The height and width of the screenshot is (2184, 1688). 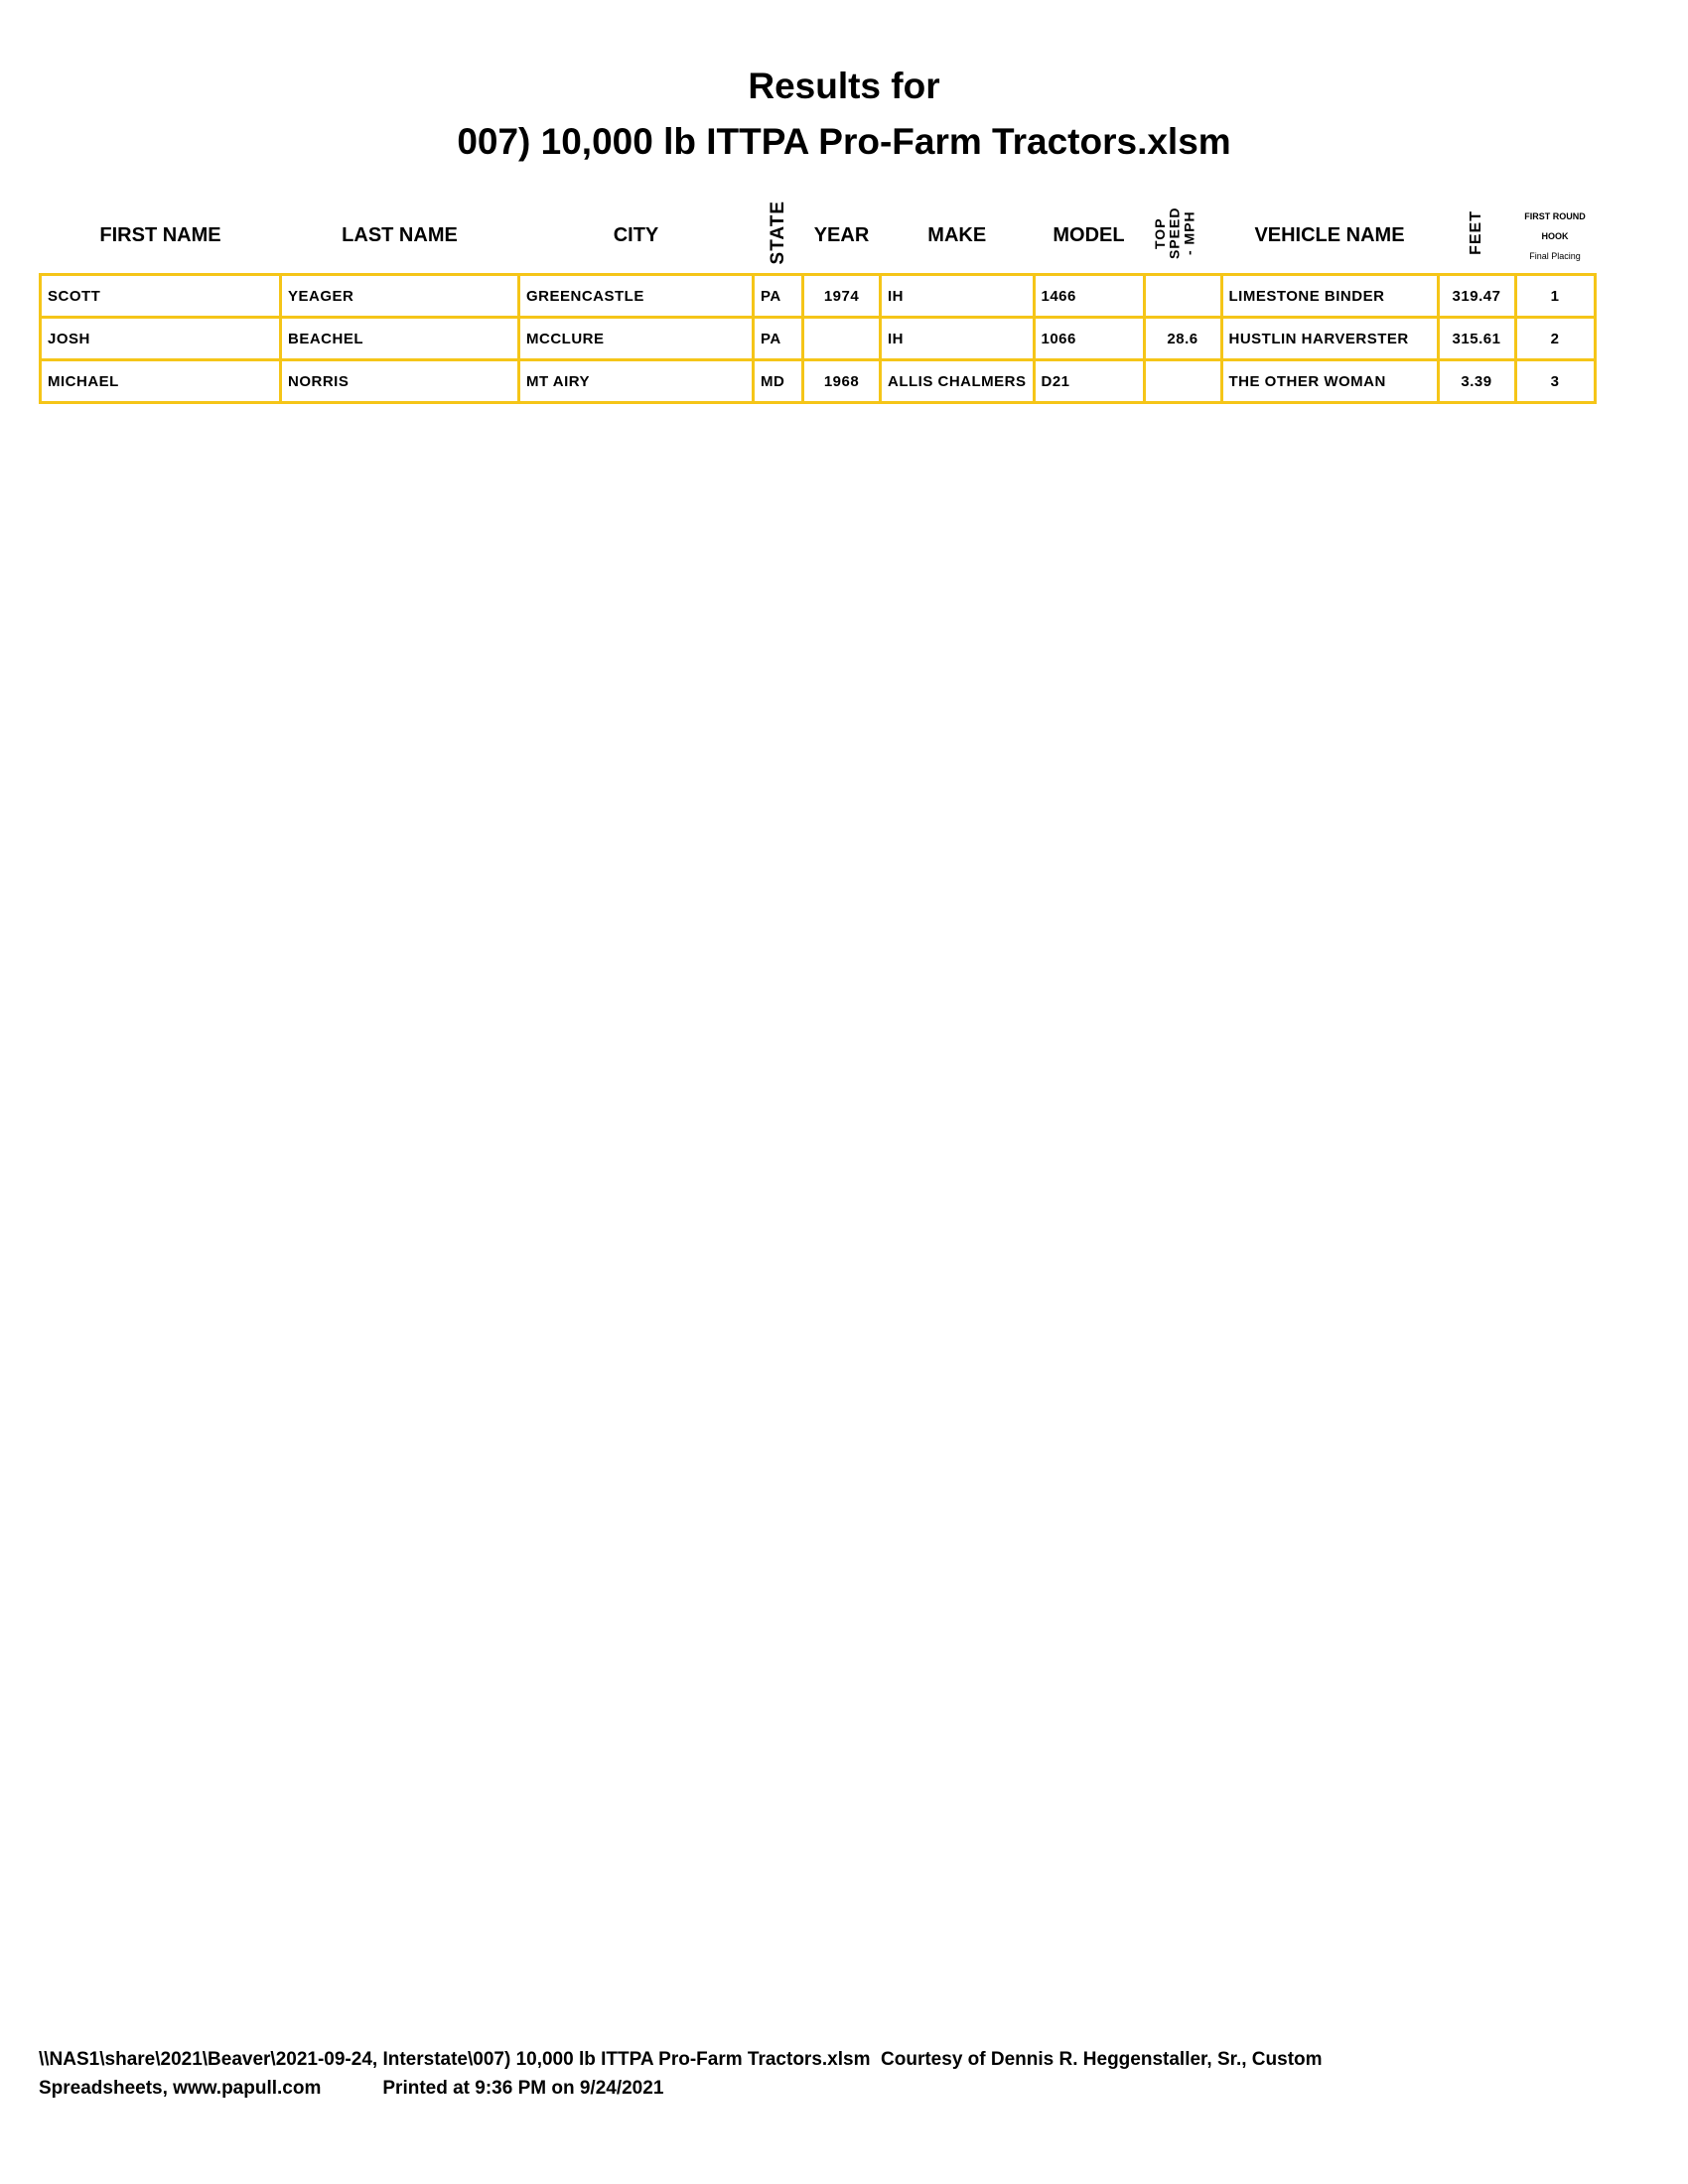 What do you see at coordinates (841, 296) in the screenshot?
I see `cell-year: 1974` at bounding box center [841, 296].